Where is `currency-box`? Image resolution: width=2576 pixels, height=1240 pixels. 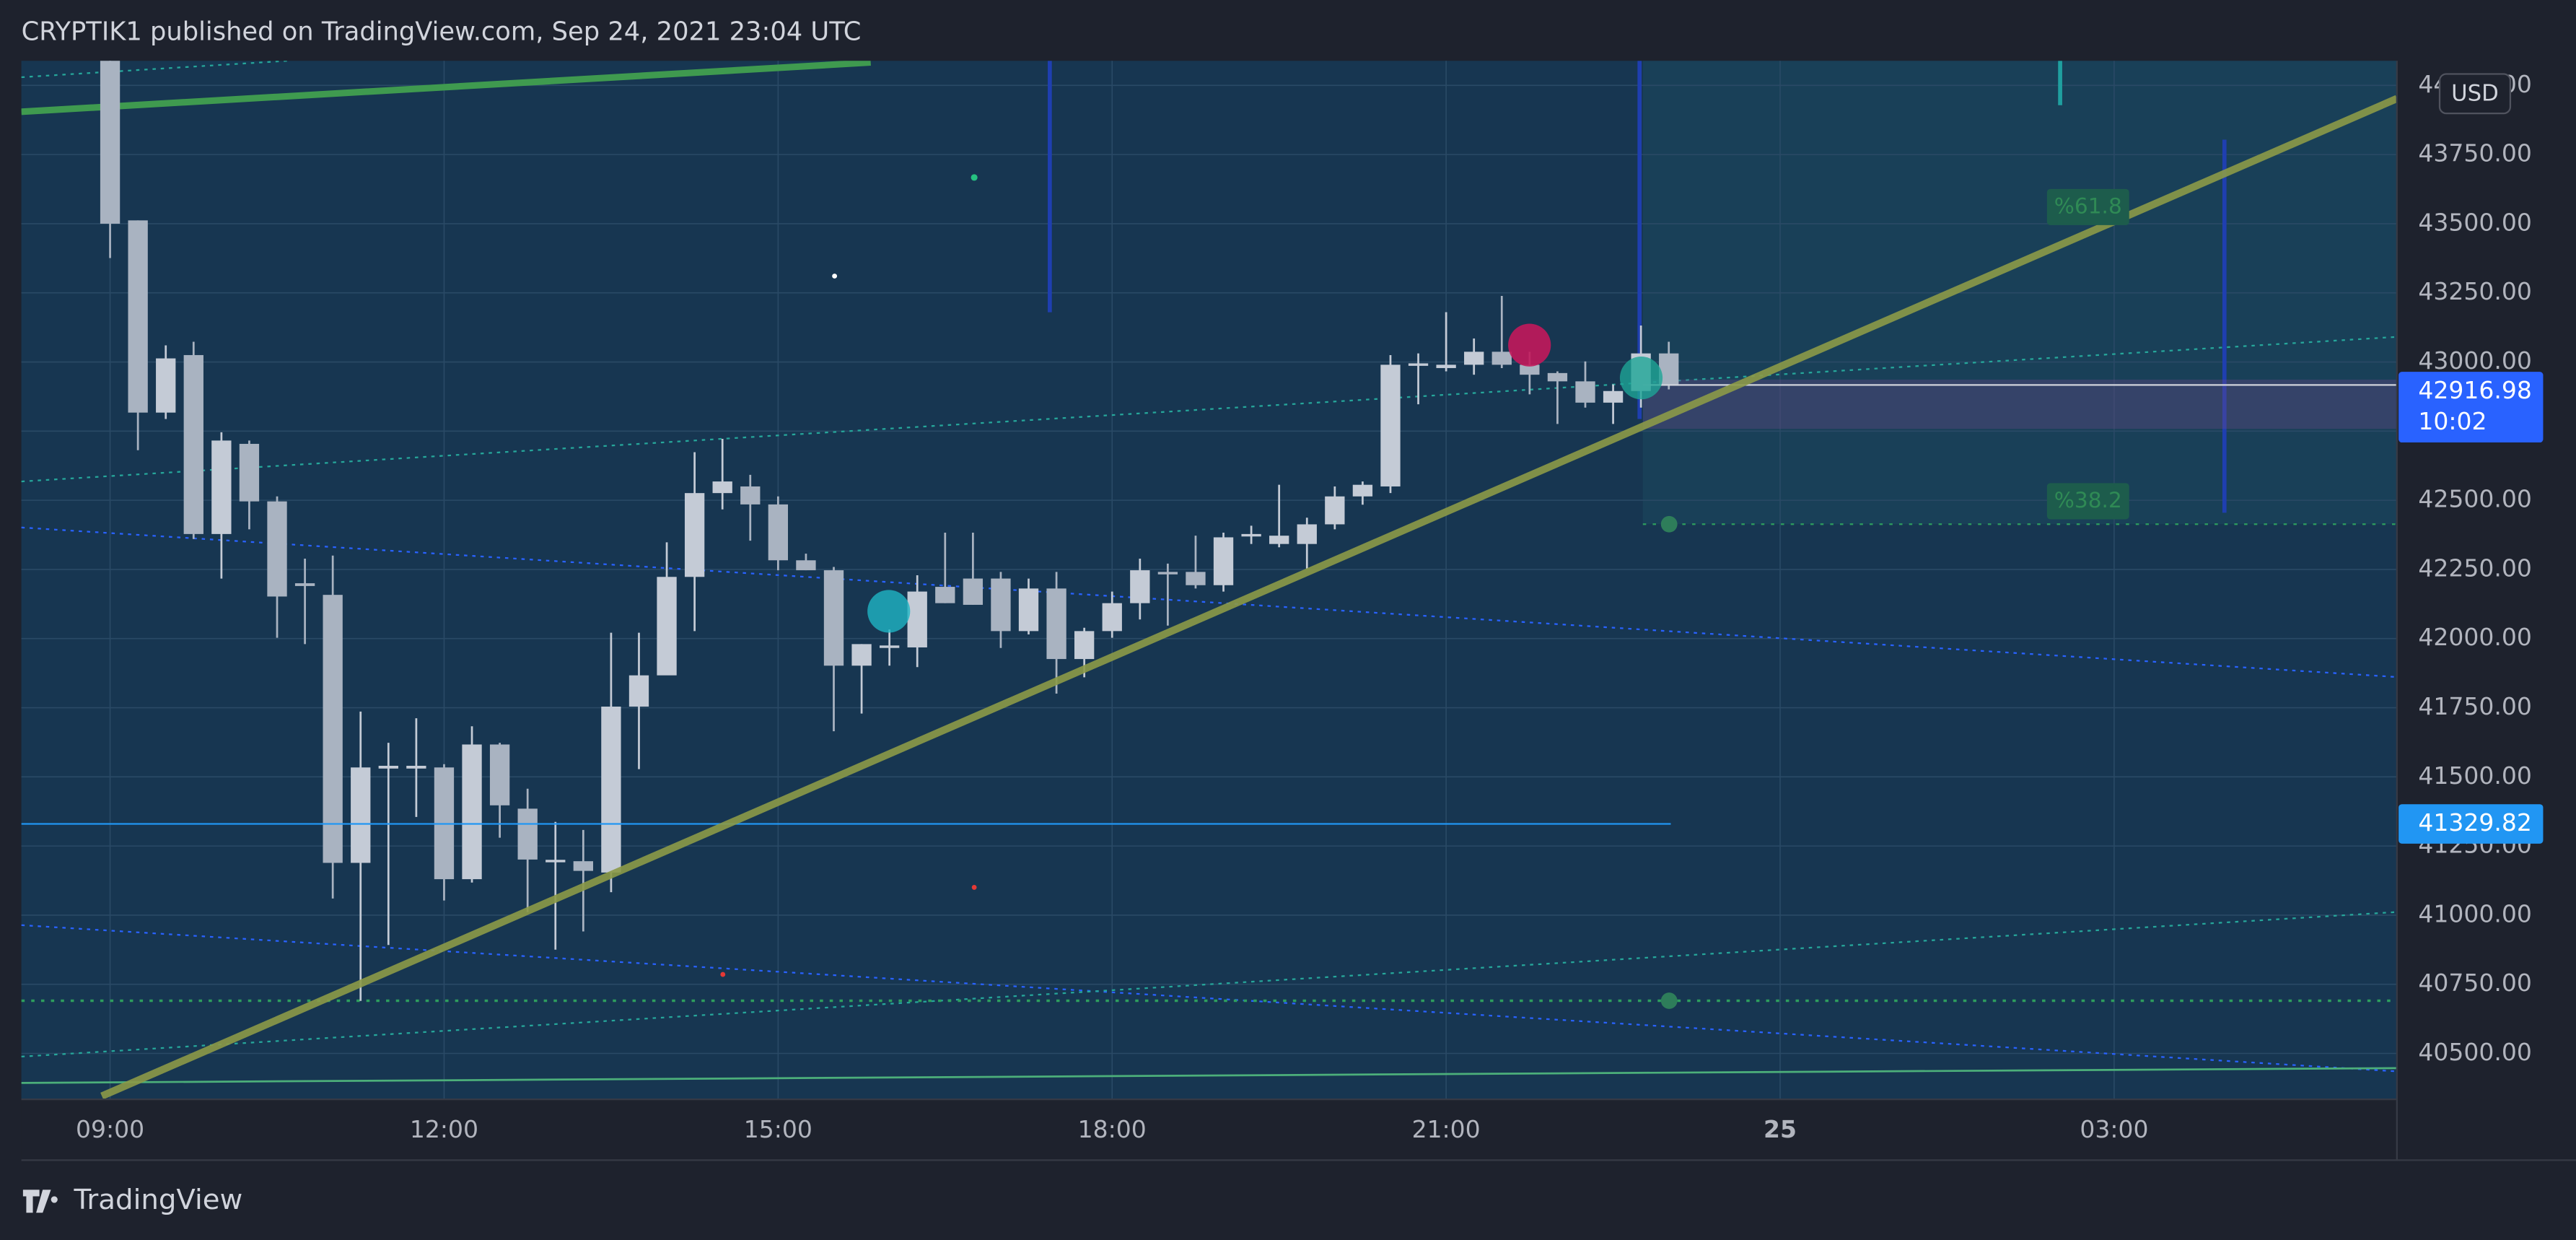 currency-box is located at coordinates (2475, 94).